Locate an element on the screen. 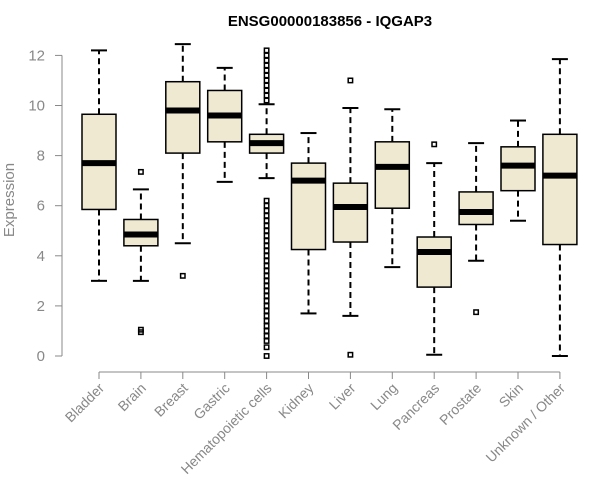 This screenshot has height=500, width=600. y-tick-label: 8 is located at coordinates (41, 156).